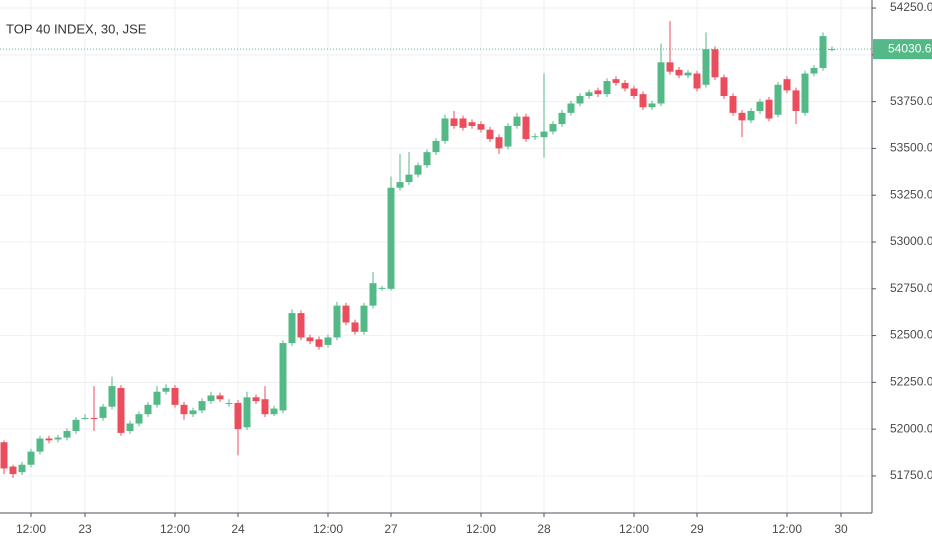  What do you see at coordinates (911, 382) in the screenshot?
I see `y-tick-label: 52250.00` at bounding box center [911, 382].